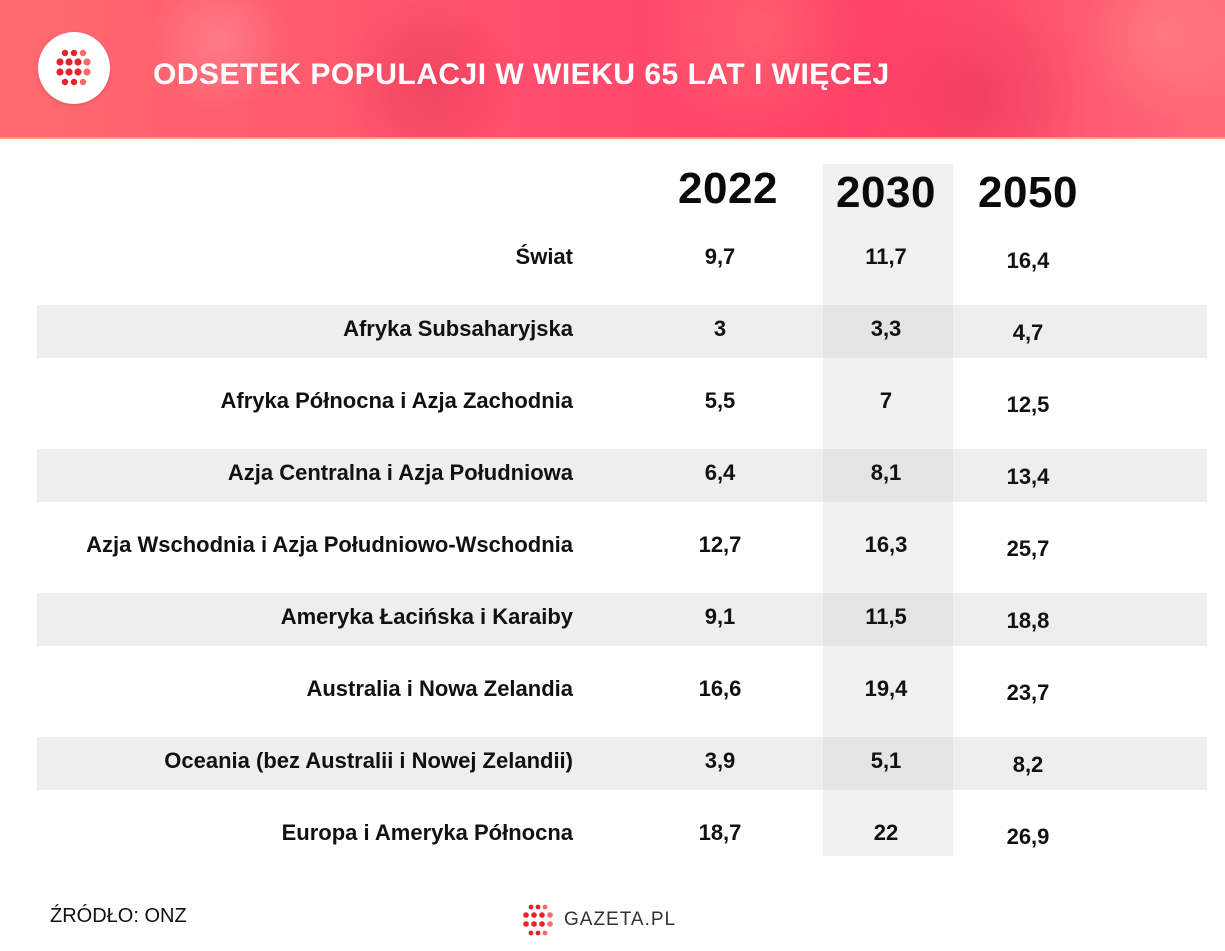  What do you see at coordinates (368, 760) in the screenshot?
I see `row-label: Oceania (bez Australii i Nowej Zelandii)` at bounding box center [368, 760].